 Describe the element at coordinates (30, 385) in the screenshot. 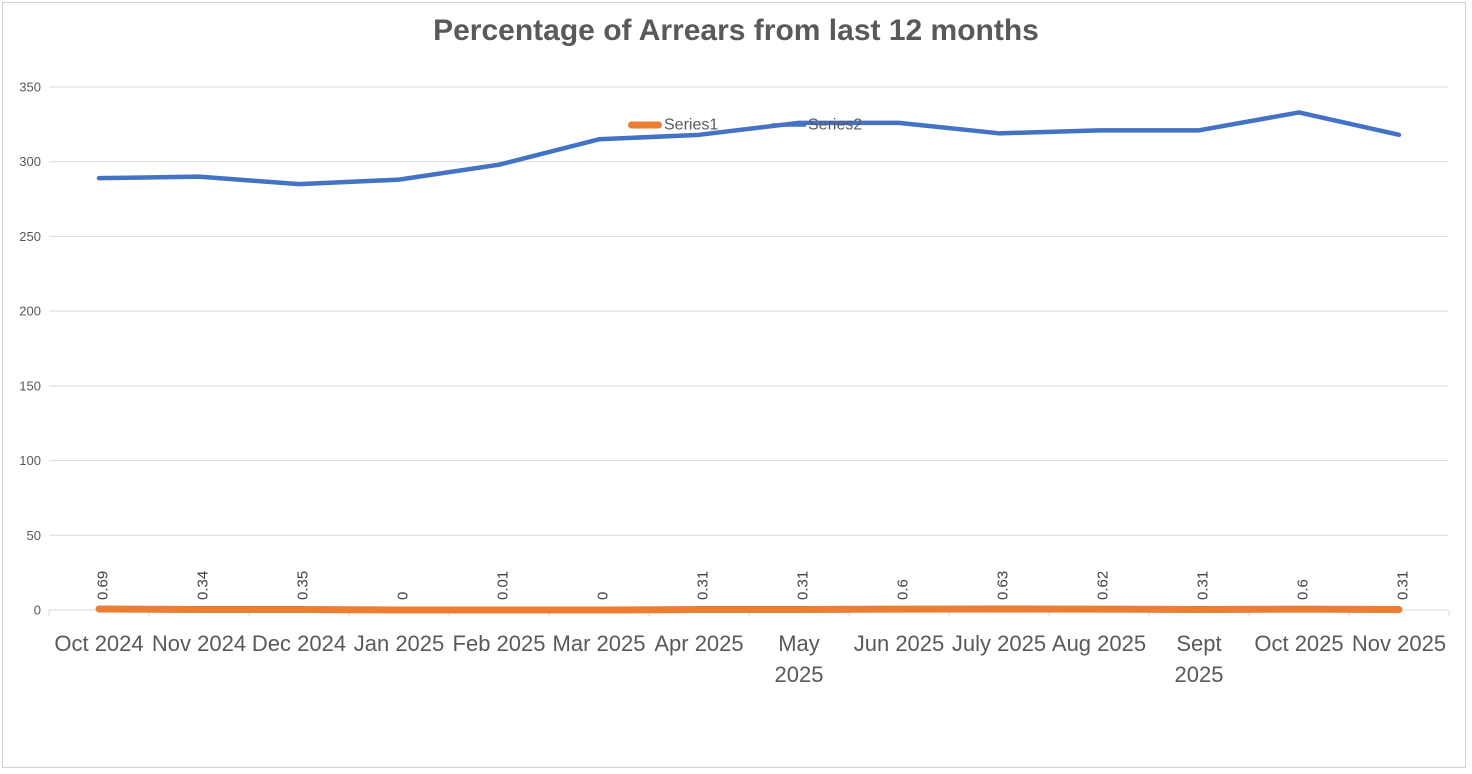

I see `y-axis-tick-label: 150` at that location.